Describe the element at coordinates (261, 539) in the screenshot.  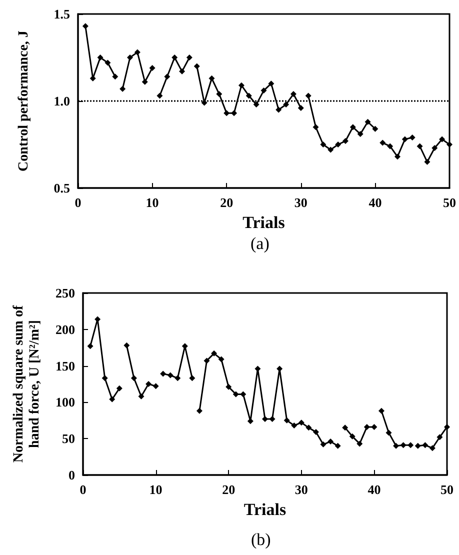
I see `text: (b)` at that location.